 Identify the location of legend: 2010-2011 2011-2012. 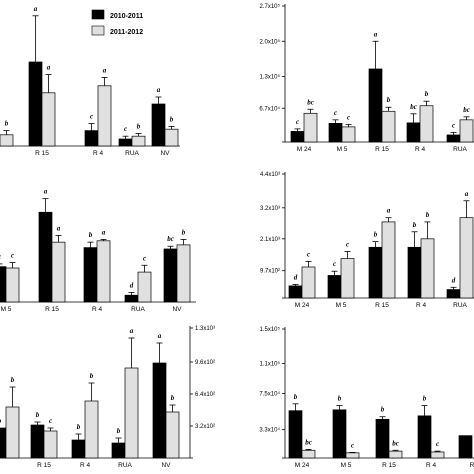
(117, 22).